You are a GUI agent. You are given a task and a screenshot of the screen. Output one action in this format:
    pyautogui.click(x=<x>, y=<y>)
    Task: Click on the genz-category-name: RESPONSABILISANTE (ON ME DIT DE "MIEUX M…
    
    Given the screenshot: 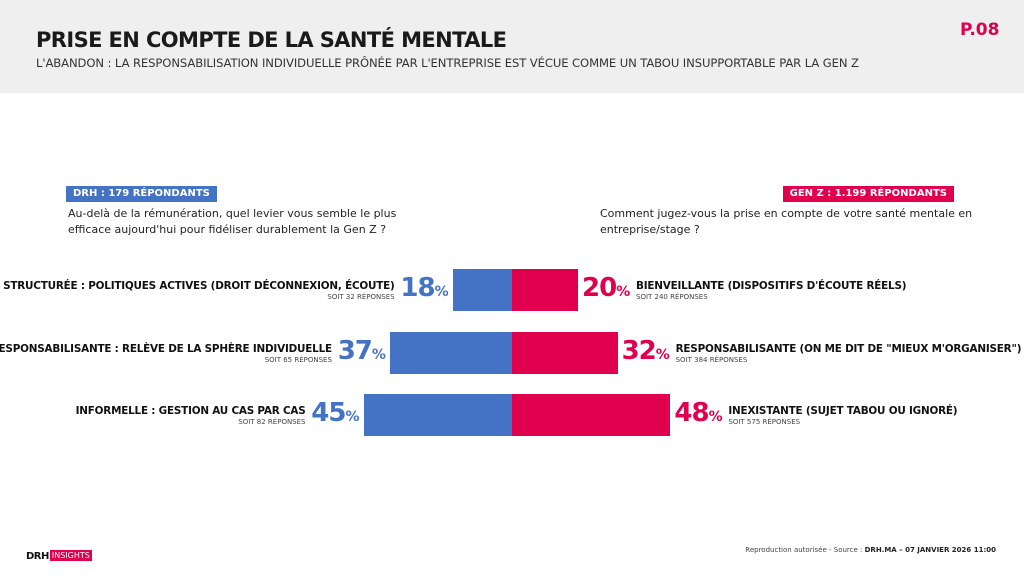 What is the action you would take?
    pyautogui.click(x=848, y=349)
    